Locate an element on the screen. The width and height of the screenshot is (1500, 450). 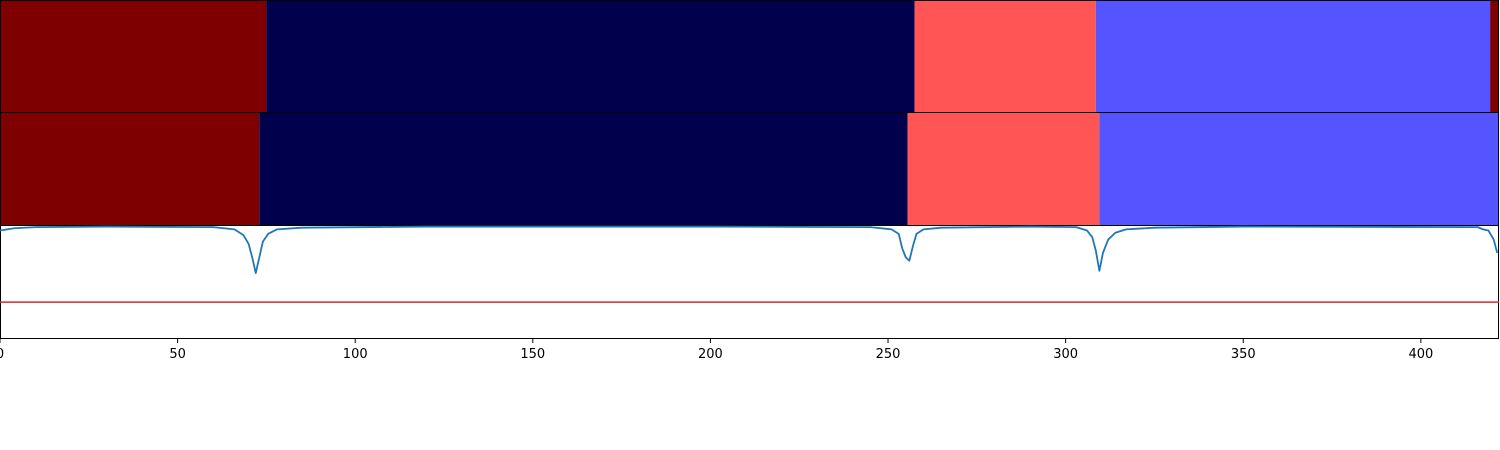
x-tick-label-150: 150 is located at coordinates (532, 354).